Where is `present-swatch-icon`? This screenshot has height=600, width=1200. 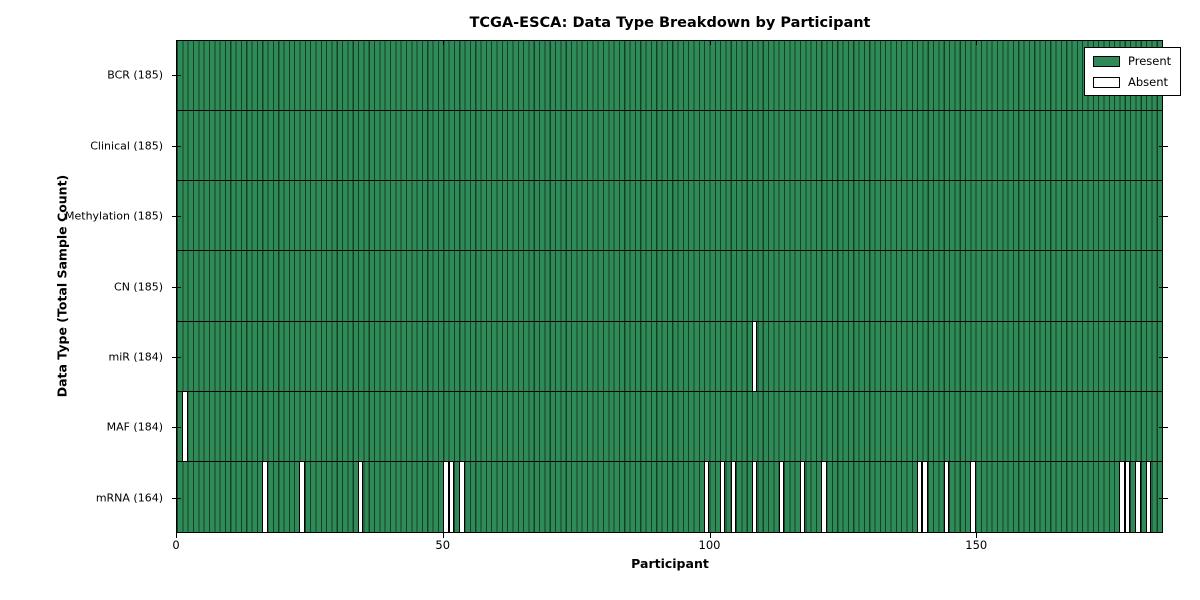
present-swatch-icon is located at coordinates (1106, 61).